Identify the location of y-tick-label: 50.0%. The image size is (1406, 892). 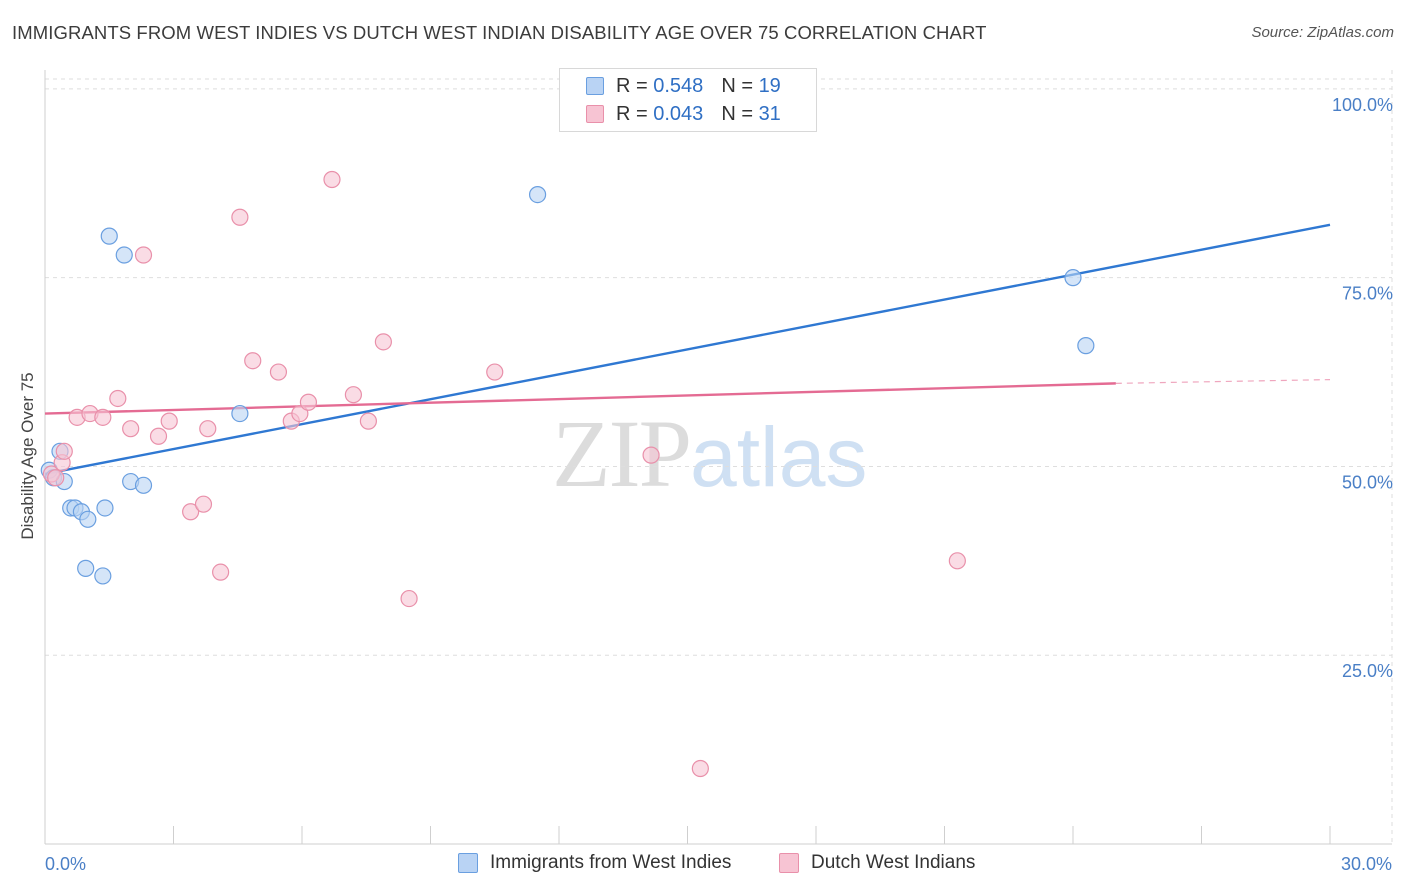
(1367, 482).